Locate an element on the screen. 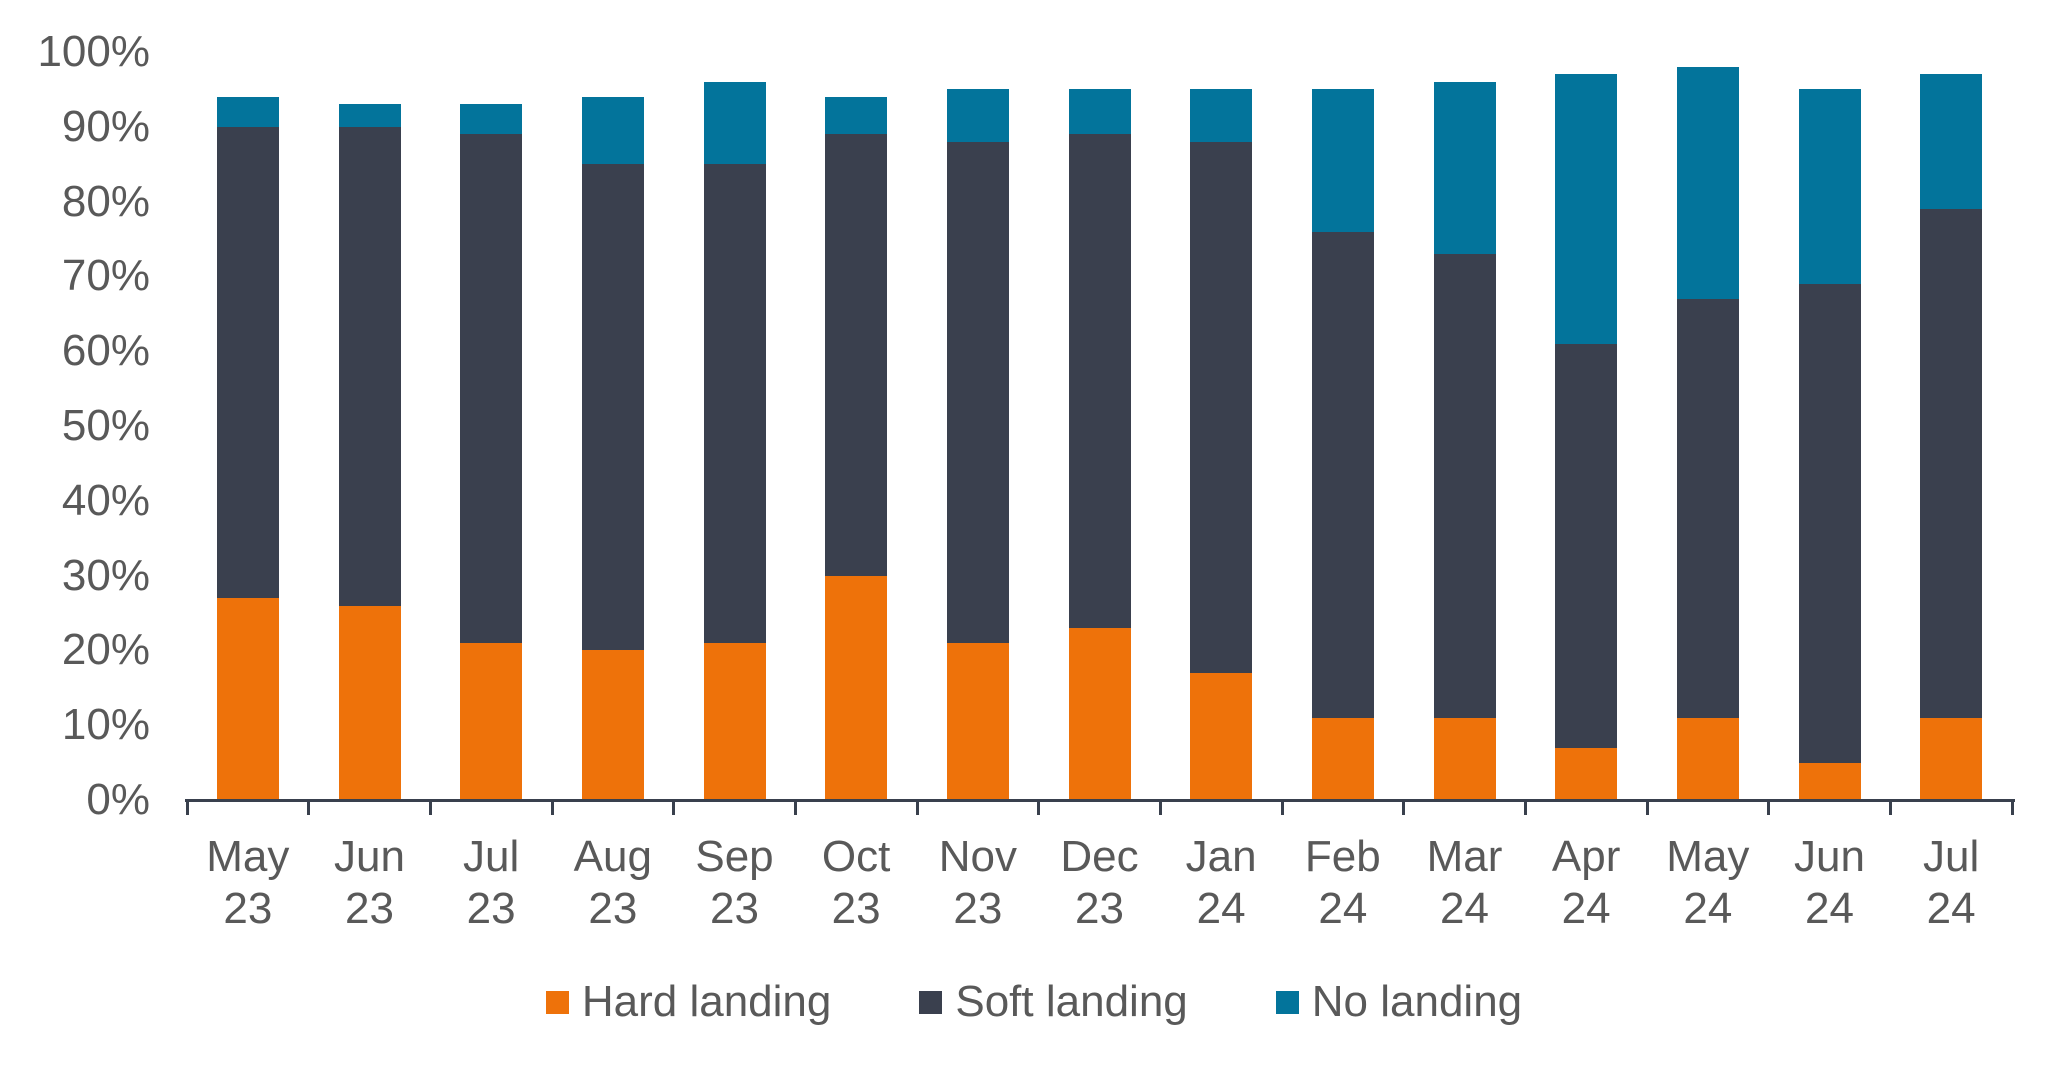  x-axis-label-line: Sep is located at coordinates (734, 856).